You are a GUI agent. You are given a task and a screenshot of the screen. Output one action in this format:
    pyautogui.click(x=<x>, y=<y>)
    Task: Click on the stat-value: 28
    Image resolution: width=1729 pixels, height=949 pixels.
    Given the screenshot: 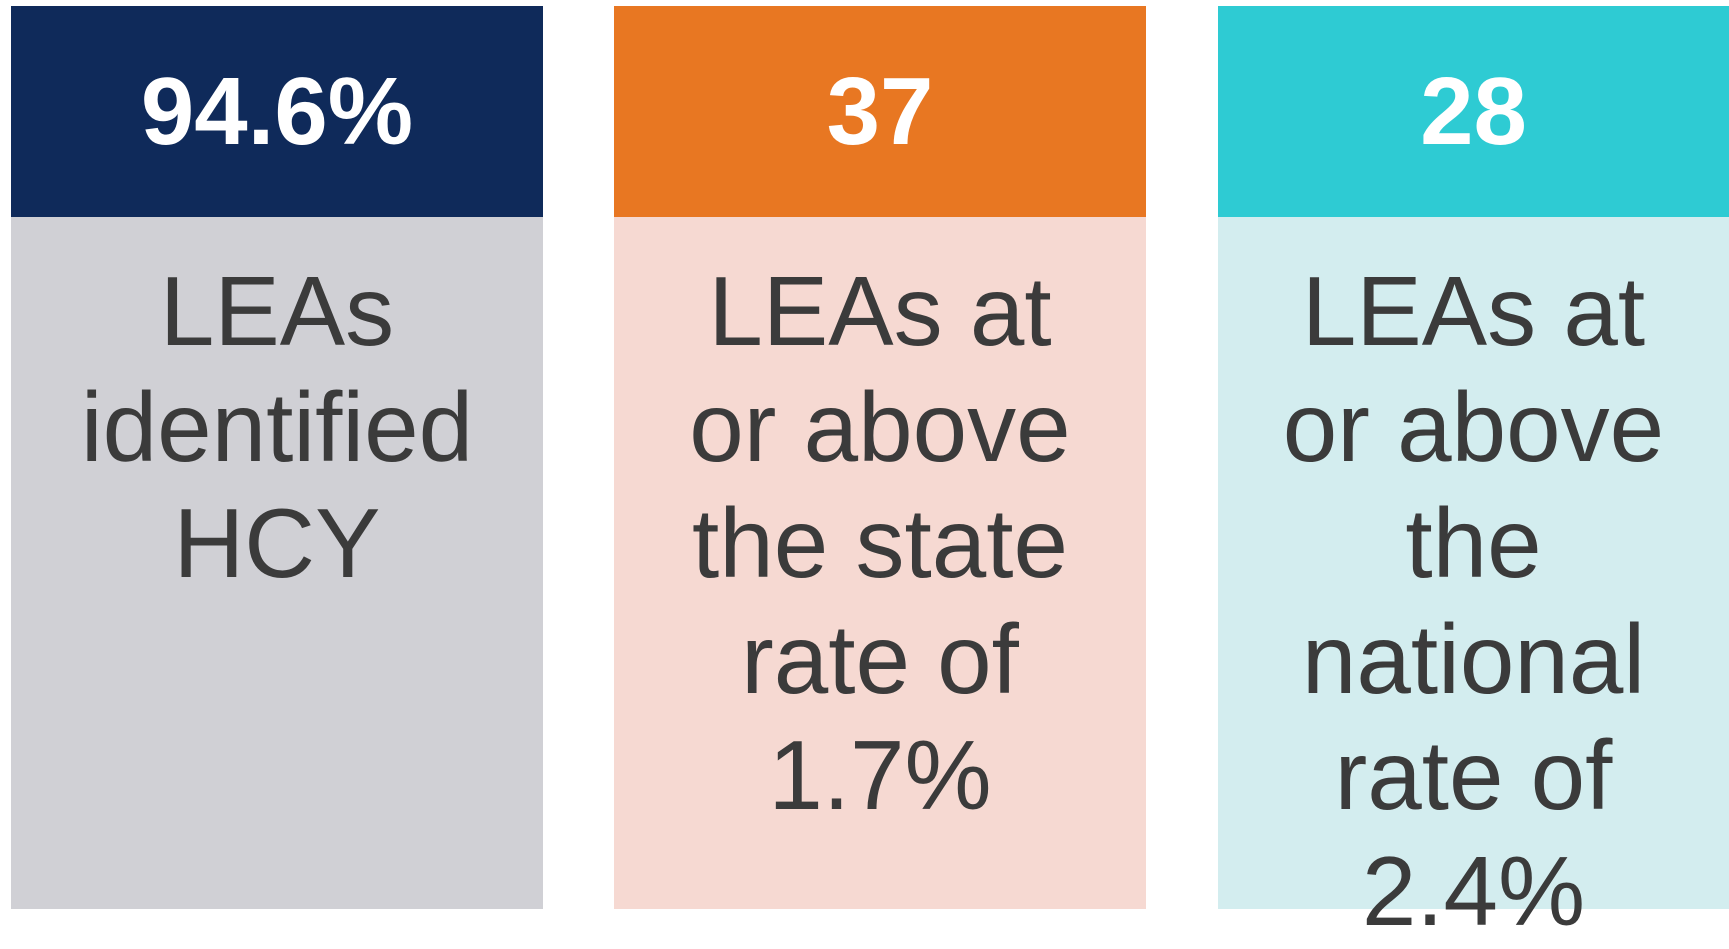 What is the action you would take?
    pyautogui.click(x=1473, y=111)
    